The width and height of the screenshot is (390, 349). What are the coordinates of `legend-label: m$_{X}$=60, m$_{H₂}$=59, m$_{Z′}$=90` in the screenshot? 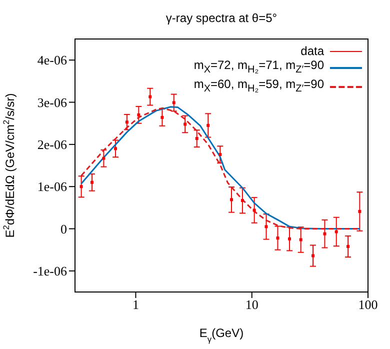 It's located at (259, 87).